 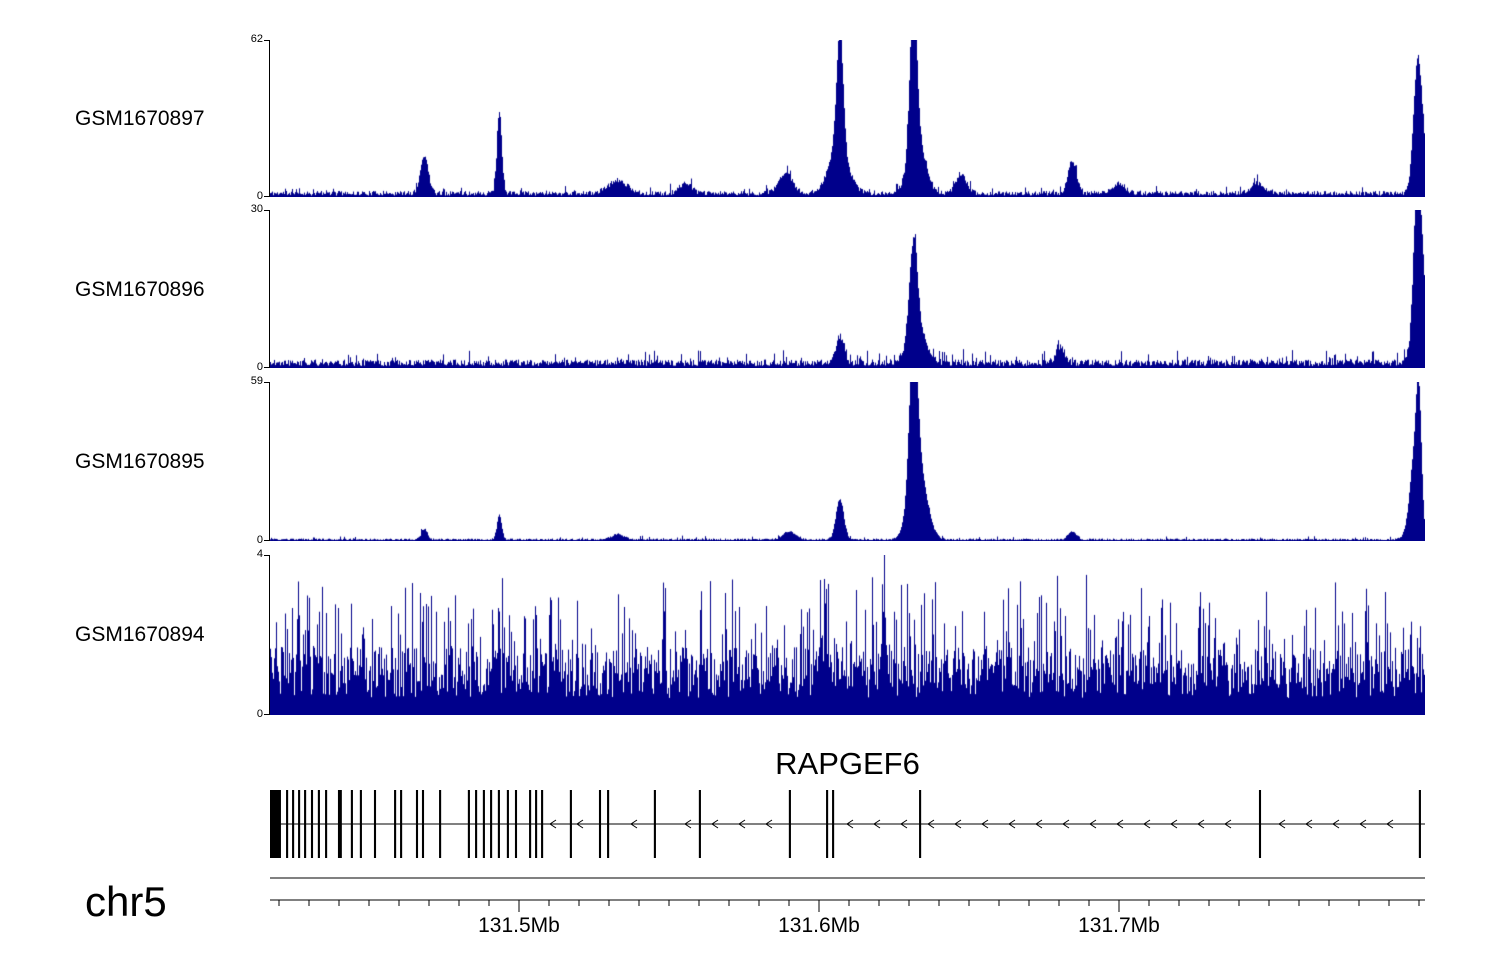 What do you see at coordinates (847, 763) in the screenshot?
I see `gene-name-title: RAPGEF6` at bounding box center [847, 763].